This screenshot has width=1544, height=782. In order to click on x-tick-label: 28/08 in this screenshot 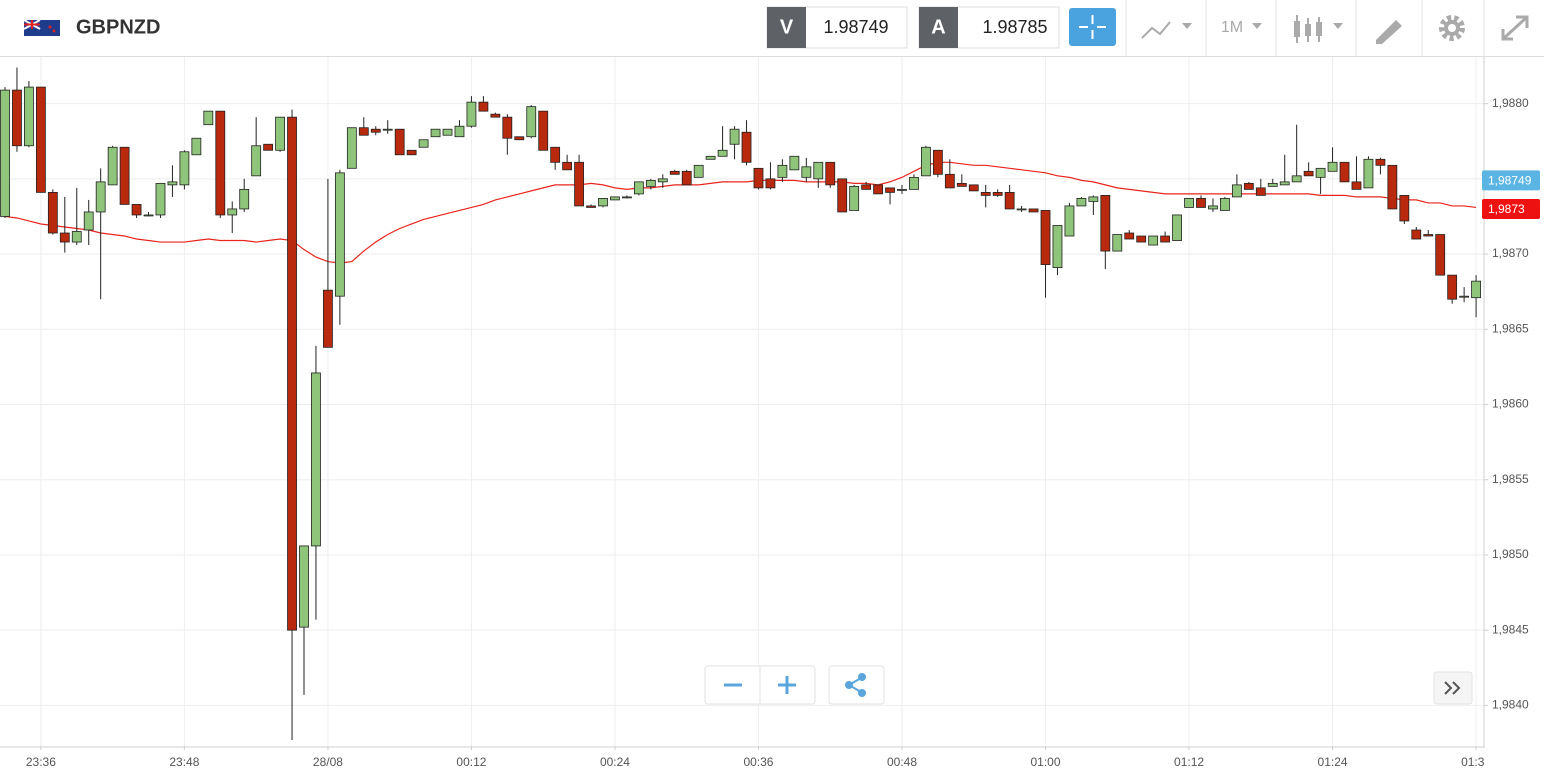, I will do `click(328, 762)`.